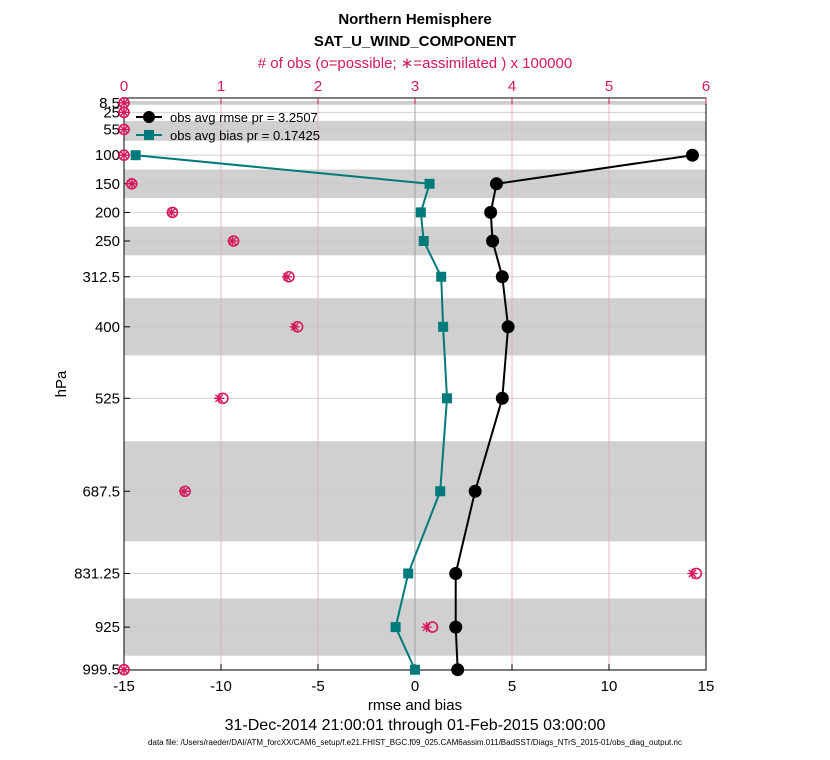  Describe the element at coordinates (415, 686) in the screenshot. I see `x-tick-label: 0` at that location.